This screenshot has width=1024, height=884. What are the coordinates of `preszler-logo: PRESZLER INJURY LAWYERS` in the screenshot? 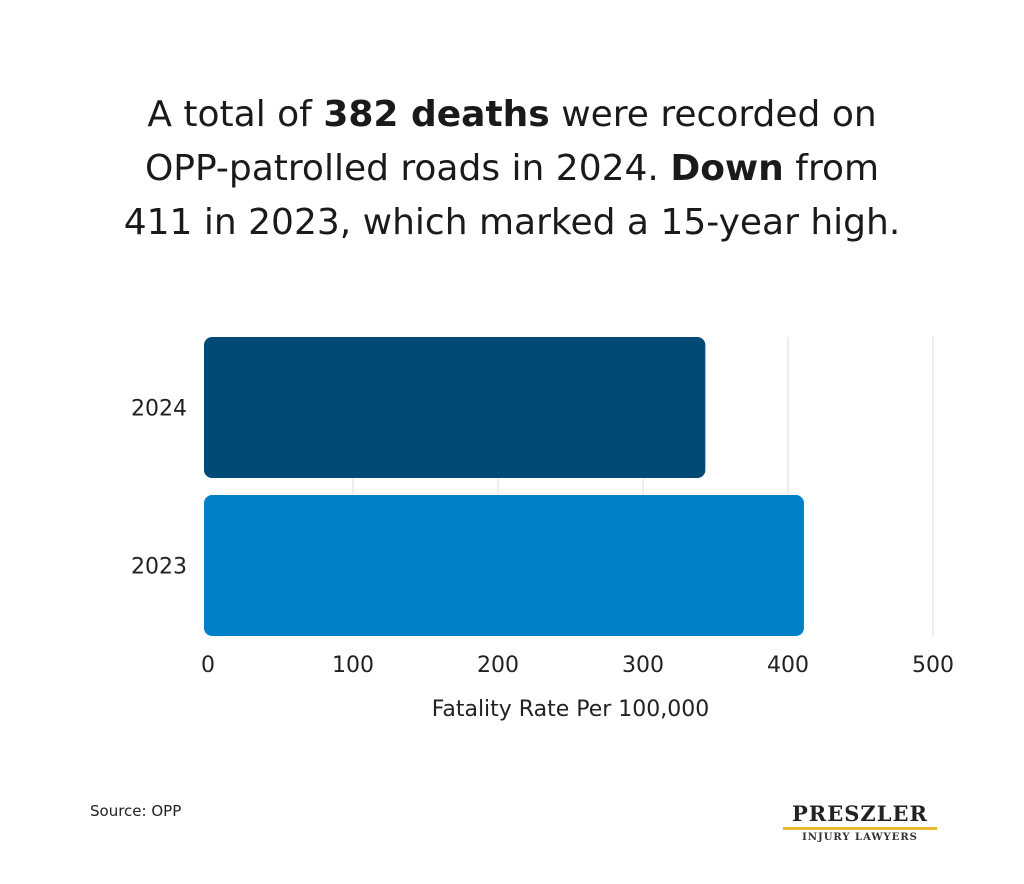 It's located at (860, 823).